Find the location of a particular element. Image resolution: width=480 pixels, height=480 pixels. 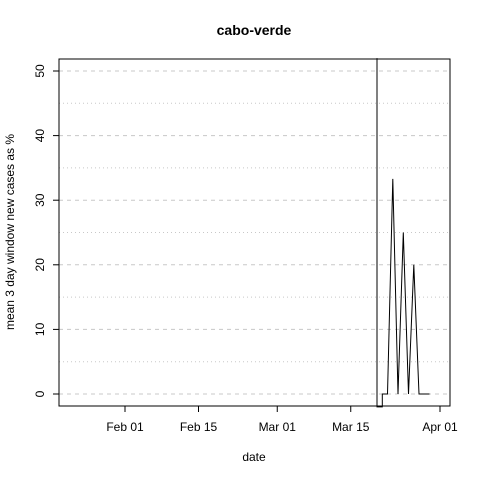

series-line is located at coordinates (403, 233).